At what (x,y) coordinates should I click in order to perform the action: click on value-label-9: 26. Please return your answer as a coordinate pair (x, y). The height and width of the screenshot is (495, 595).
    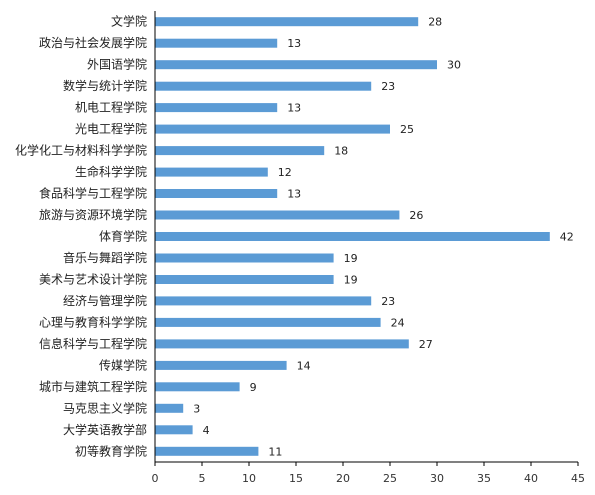
    Looking at the image, I should click on (416, 215).